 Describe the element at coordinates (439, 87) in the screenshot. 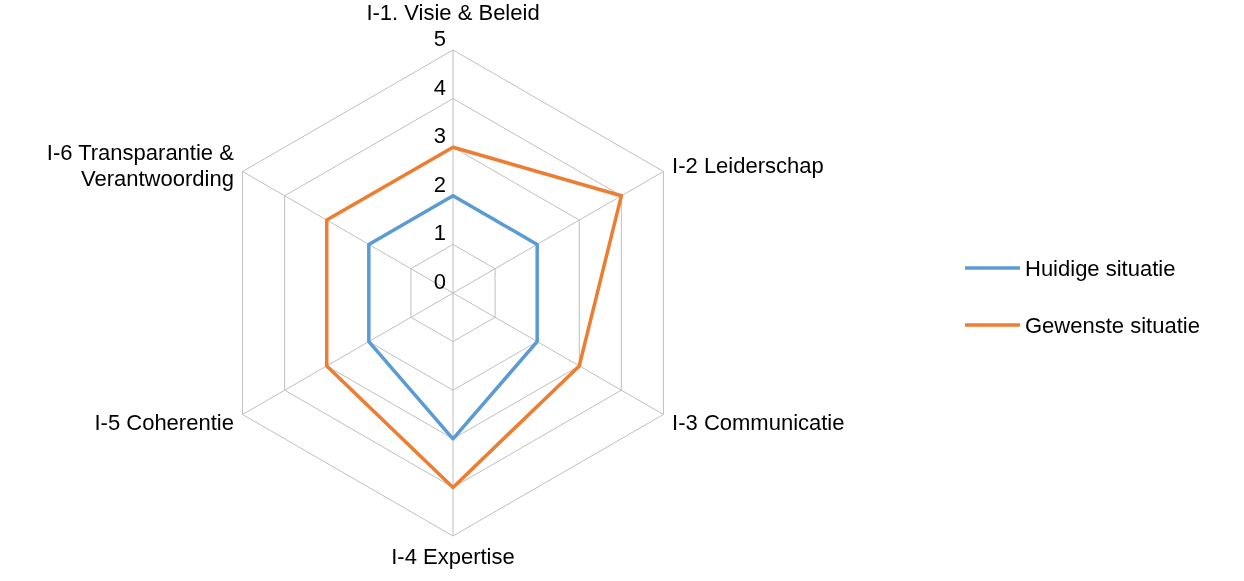

I see `y-tick-label: 4` at that location.